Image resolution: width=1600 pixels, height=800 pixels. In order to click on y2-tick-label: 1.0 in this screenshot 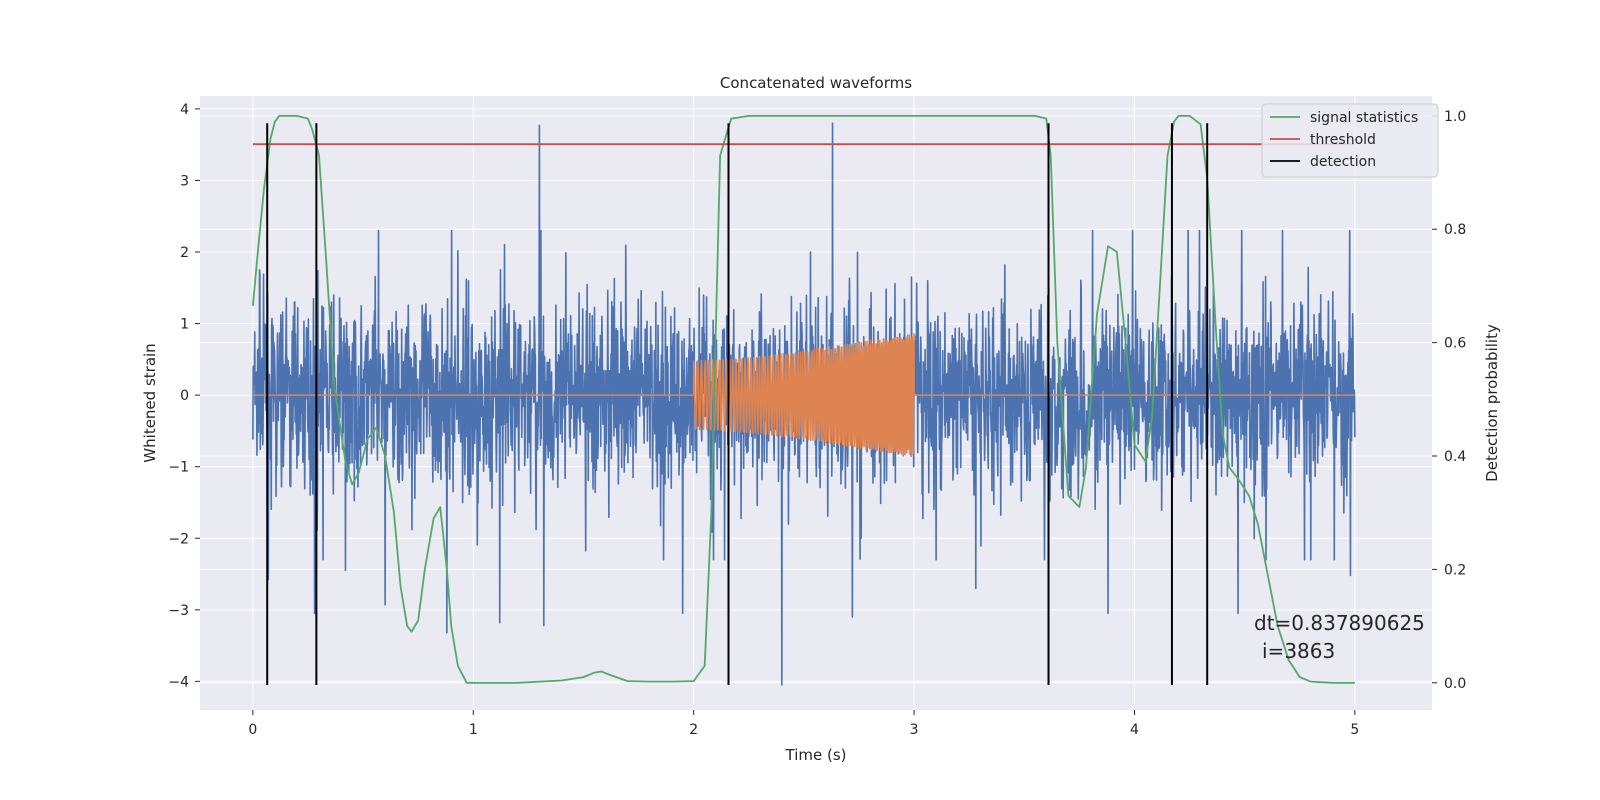, I will do `click(1455, 117)`.